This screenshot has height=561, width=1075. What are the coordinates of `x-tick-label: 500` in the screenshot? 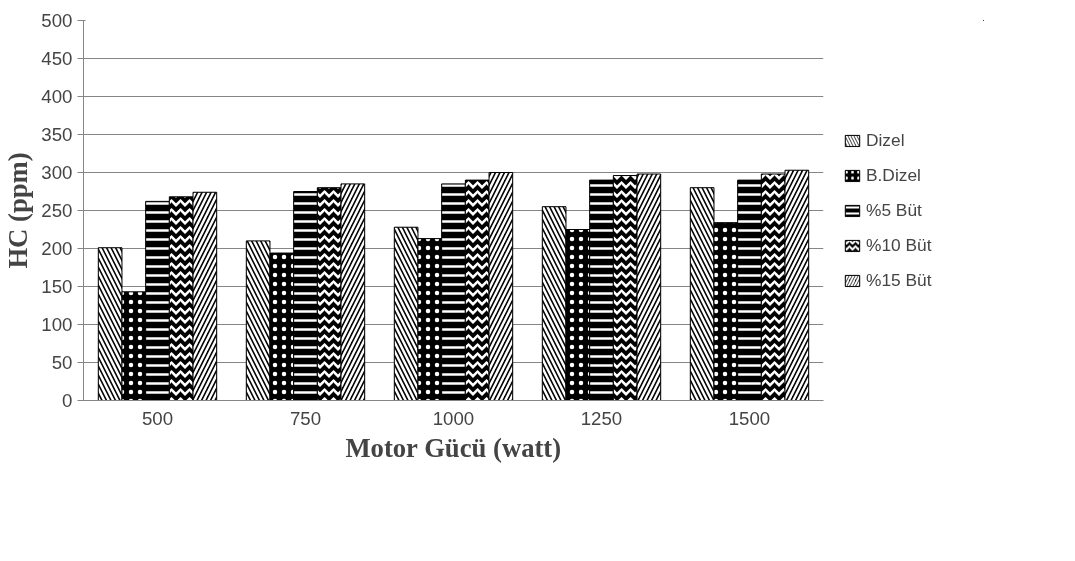 It's located at (157, 418).